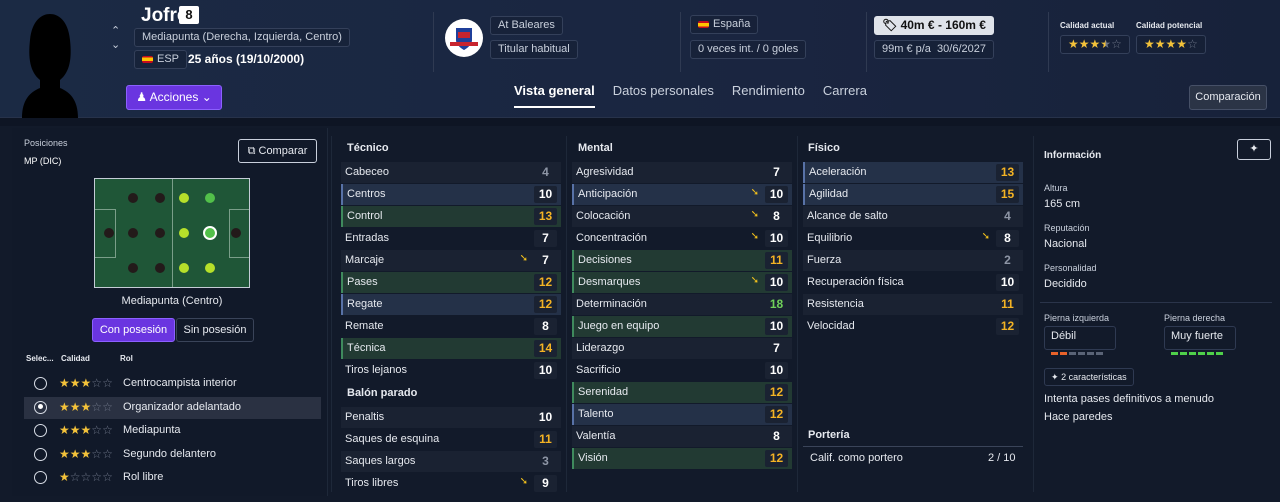  What do you see at coordinates (913, 282) in the screenshot?
I see `attribute-row: Recuperación física 10` at bounding box center [913, 282].